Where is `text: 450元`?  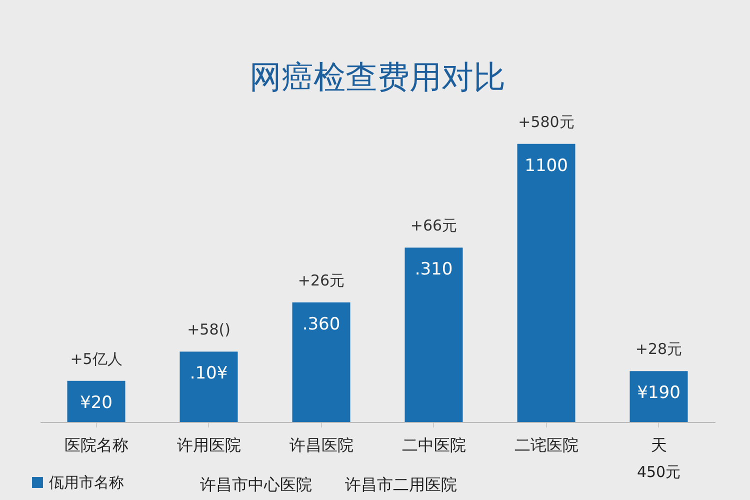 text: 450元 is located at coordinates (658, 472).